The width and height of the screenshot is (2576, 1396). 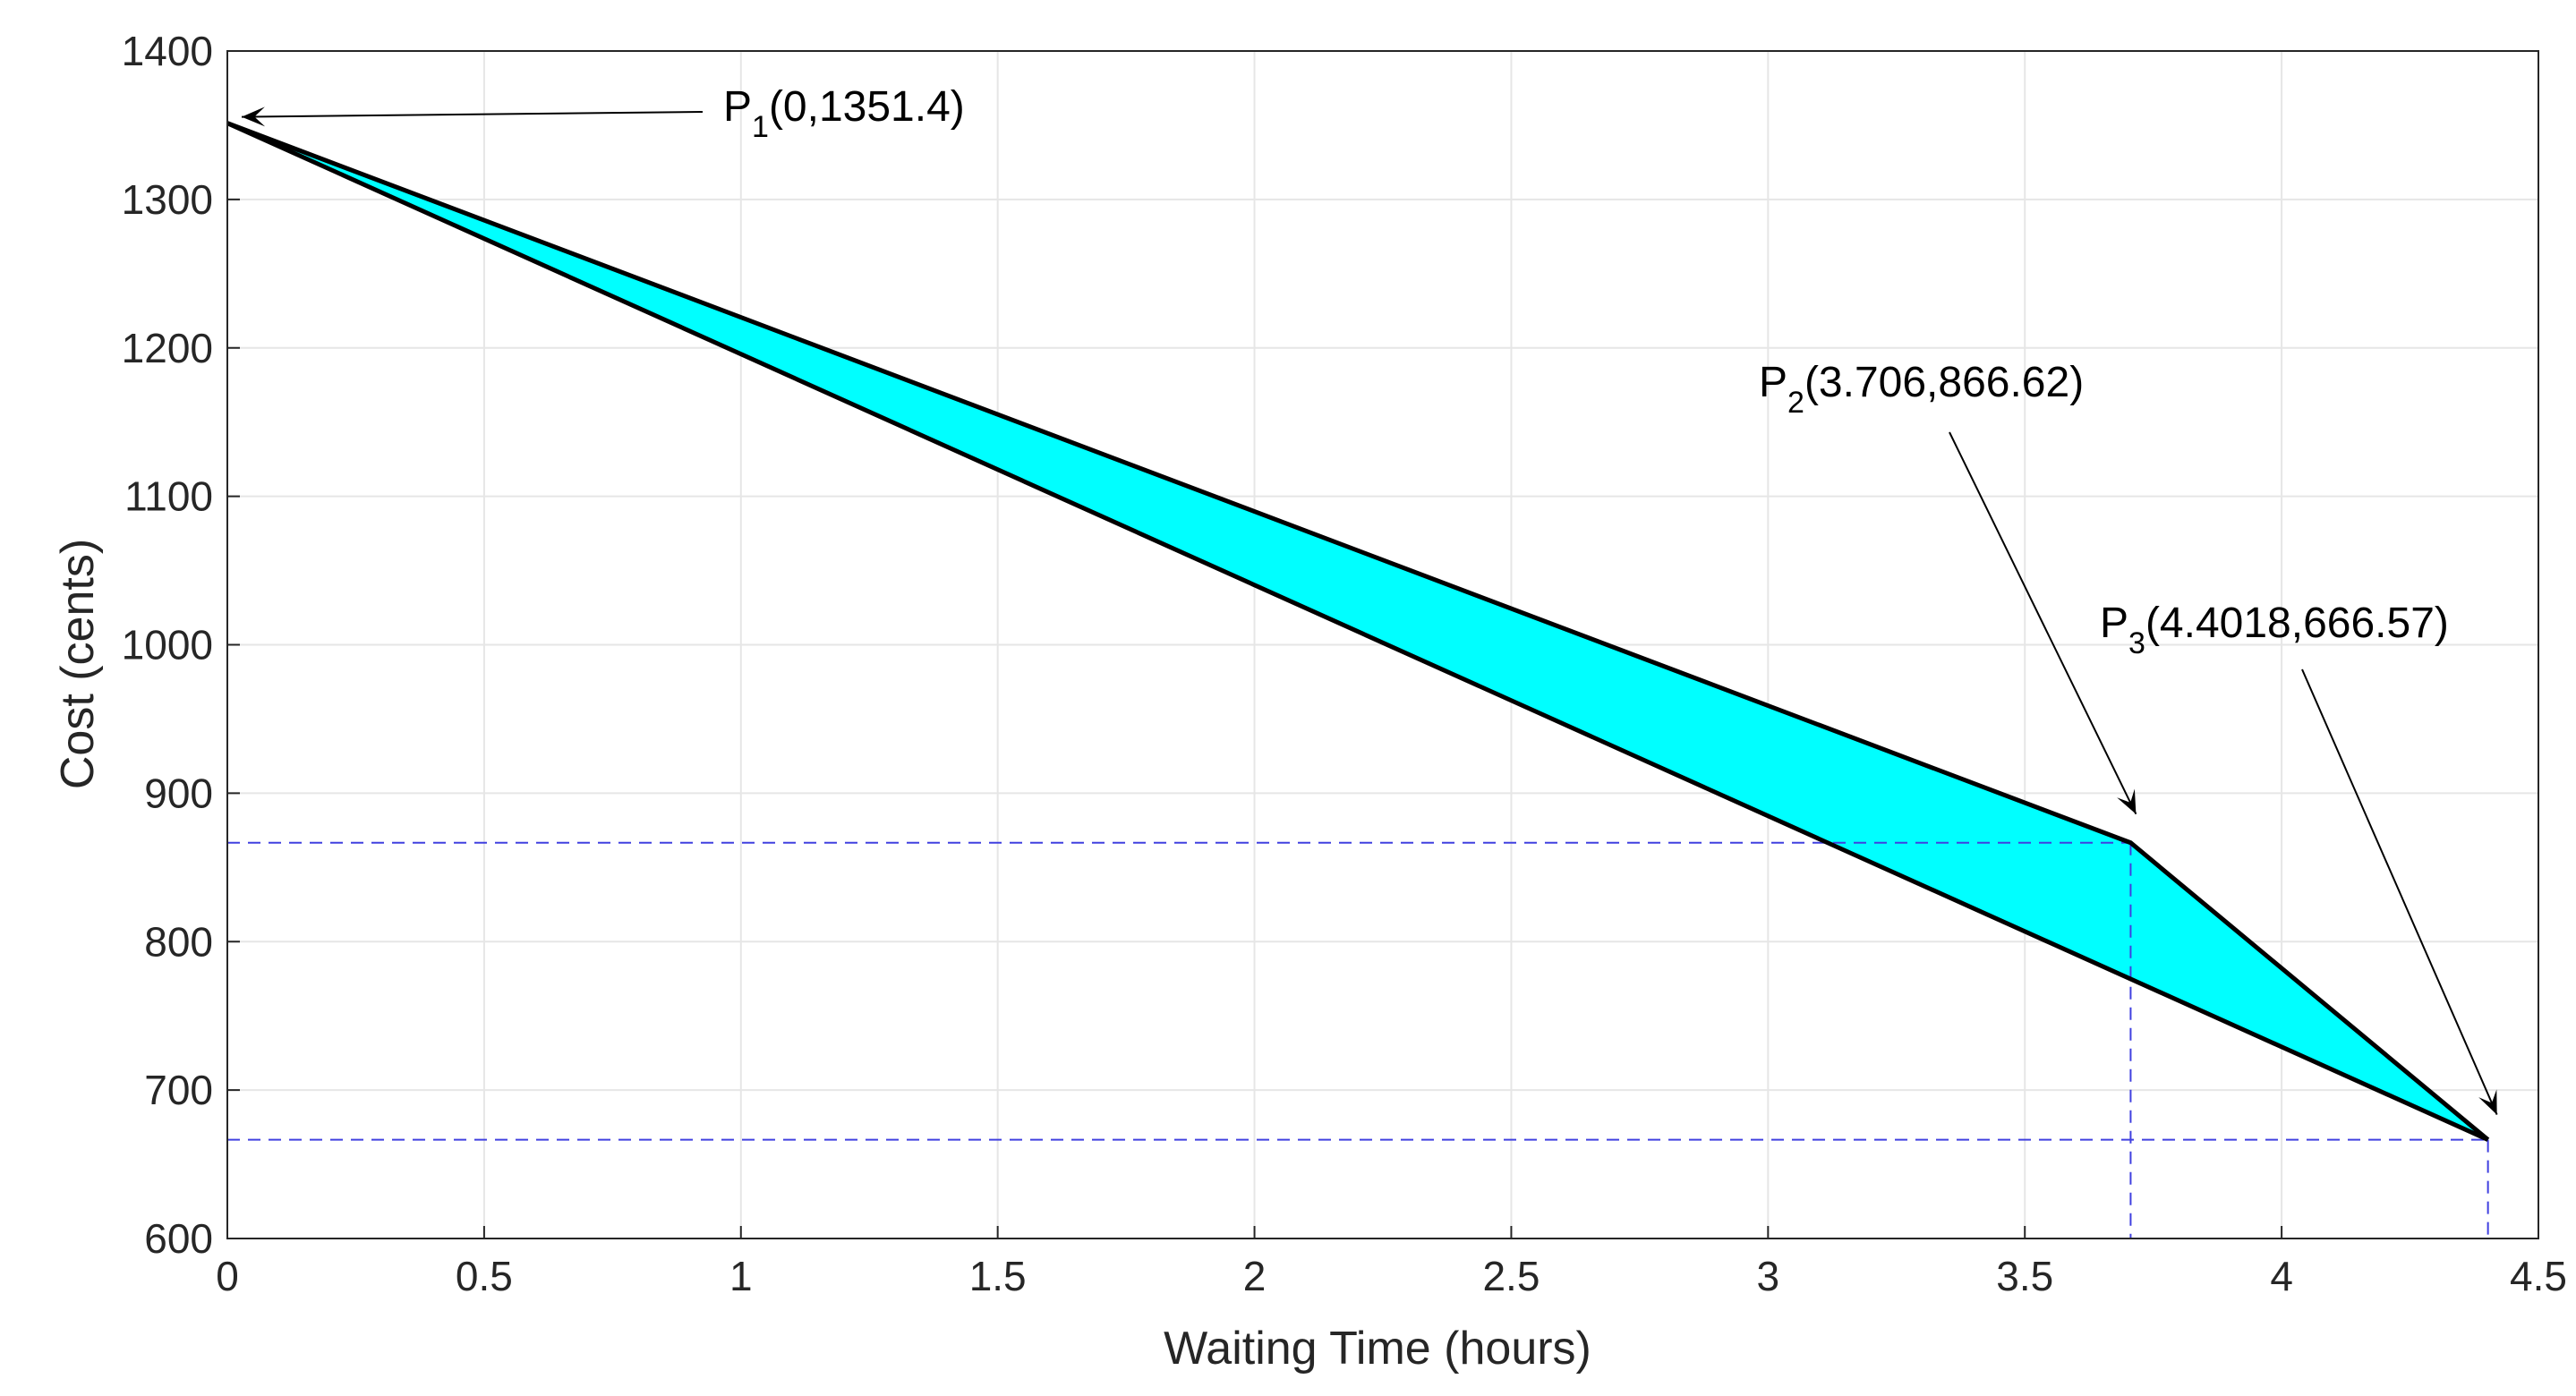 I want to click on x-tick-label: 2, so click(x=1255, y=1276).